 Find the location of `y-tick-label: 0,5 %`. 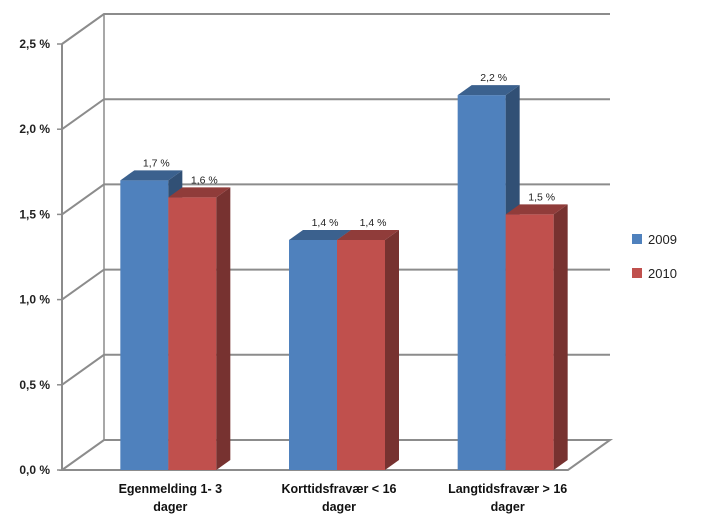

y-tick-label: 0,5 % is located at coordinates (34, 385).